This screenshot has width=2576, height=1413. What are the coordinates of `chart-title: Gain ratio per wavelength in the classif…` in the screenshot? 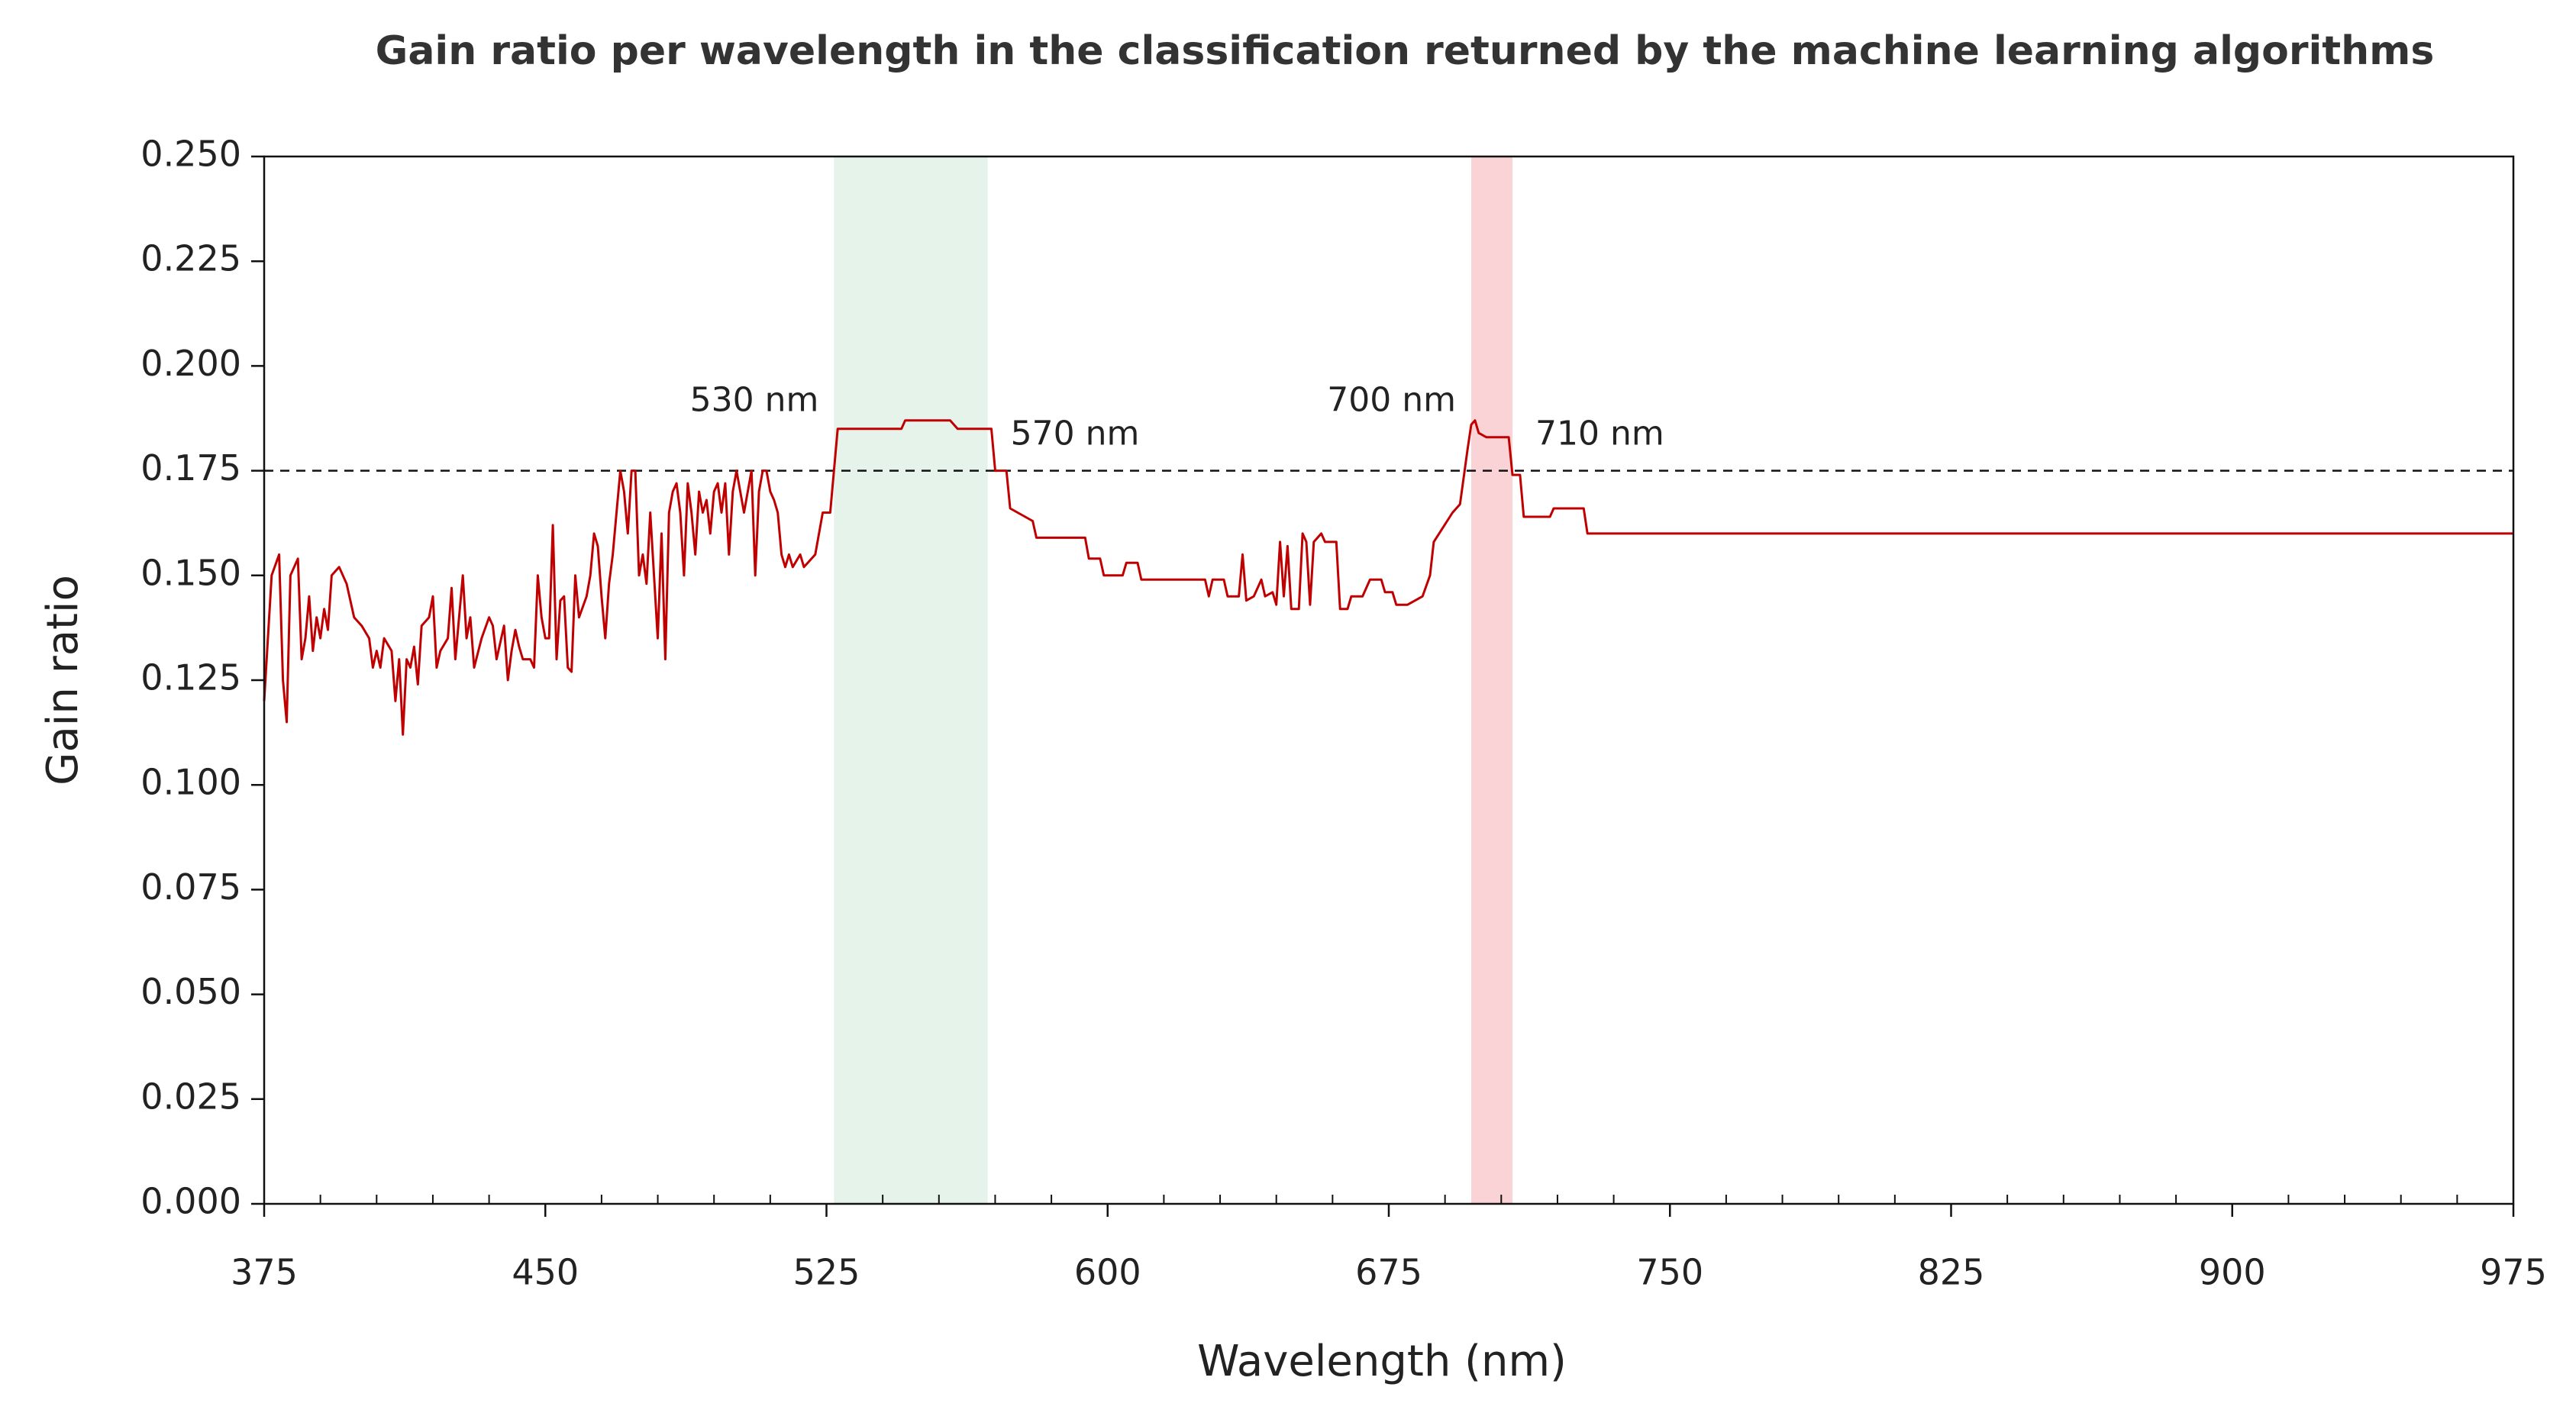 It's located at (1405, 51).